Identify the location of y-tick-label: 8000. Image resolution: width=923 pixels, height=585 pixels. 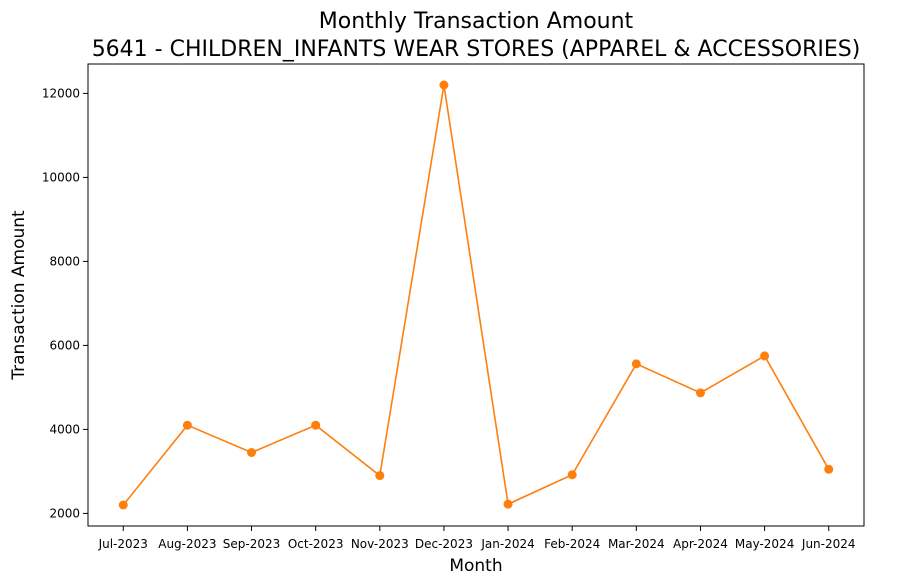
(64, 261).